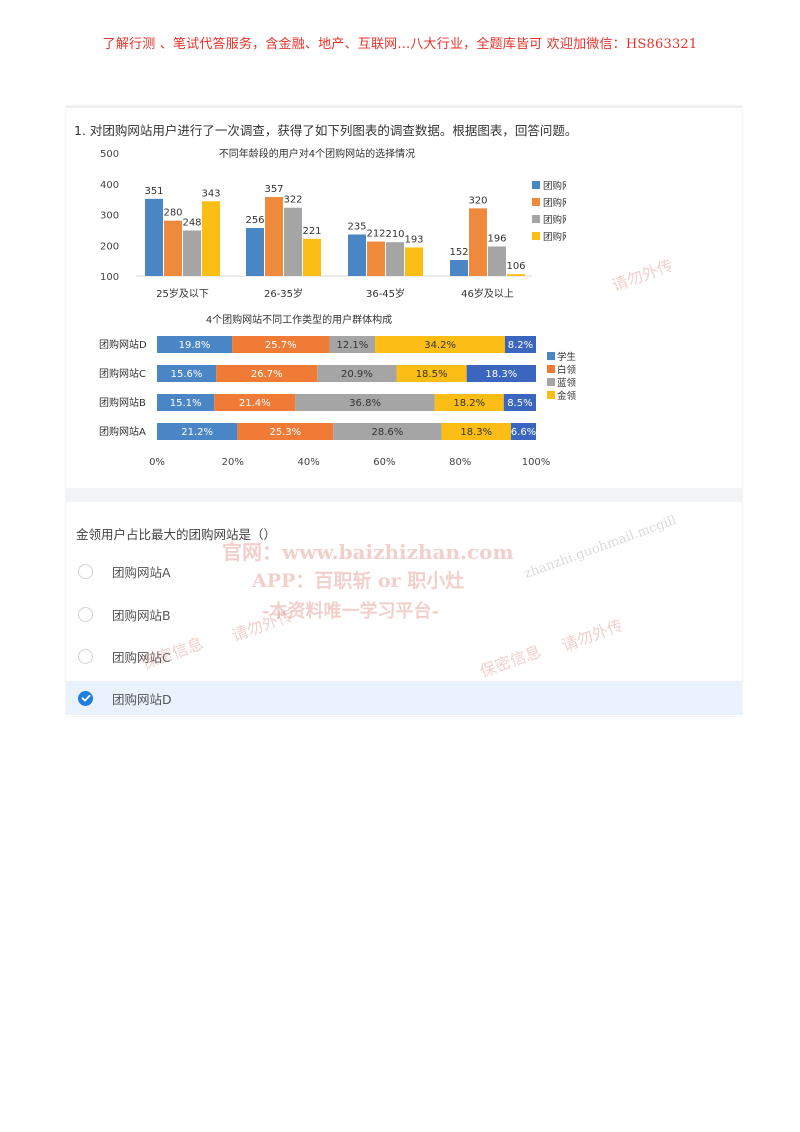 The height and width of the screenshot is (1132, 800). I want to click on chart-title: 不同年龄段的用户对4个团购网站的选择情况, so click(317, 153).